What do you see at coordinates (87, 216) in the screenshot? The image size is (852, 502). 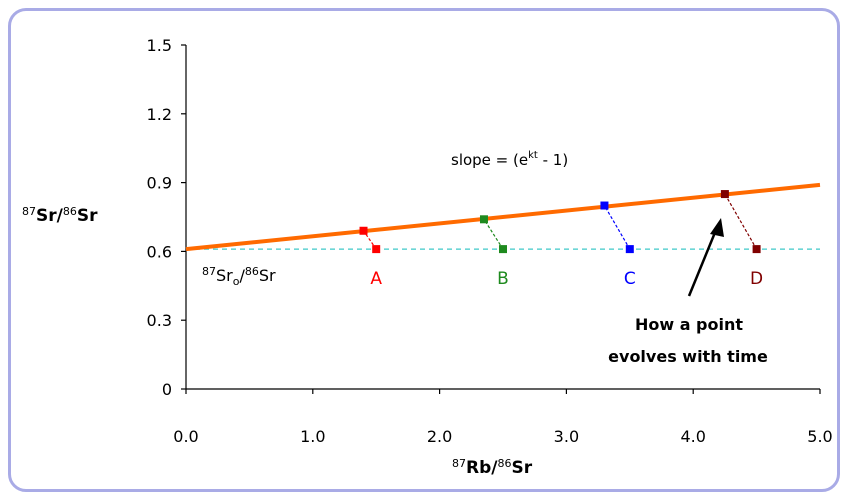 I see `y-axis-label-element2: Sr` at bounding box center [87, 216].